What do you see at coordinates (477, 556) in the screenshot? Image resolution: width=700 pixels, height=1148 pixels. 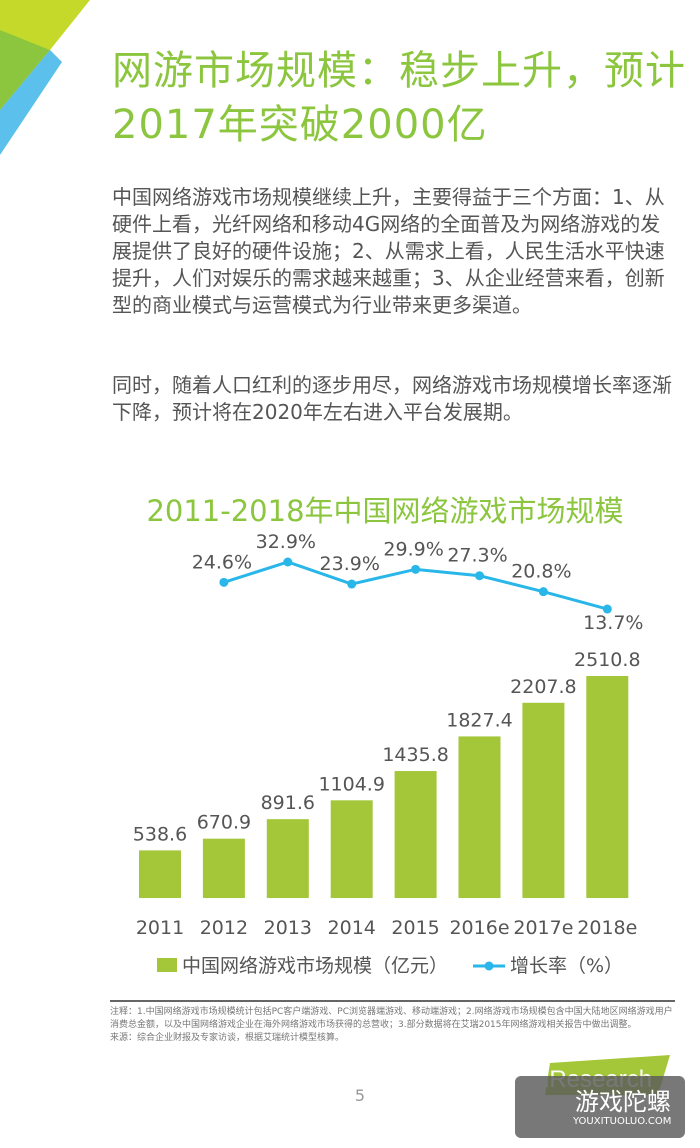 I see `growth-label-2016e: 27.3%` at bounding box center [477, 556].